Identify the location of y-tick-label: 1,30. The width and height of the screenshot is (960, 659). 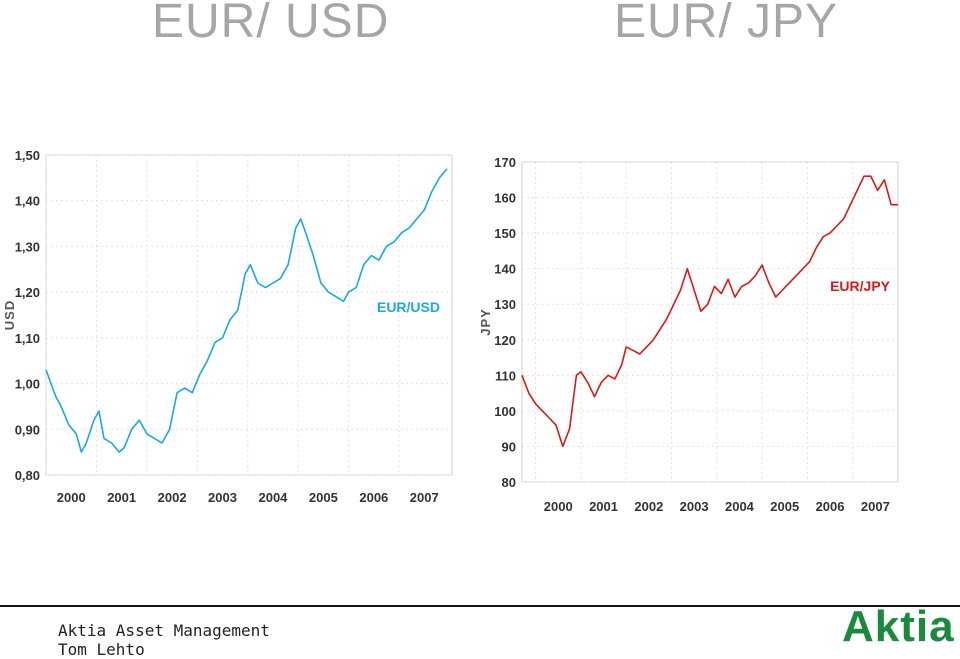
(27, 246).